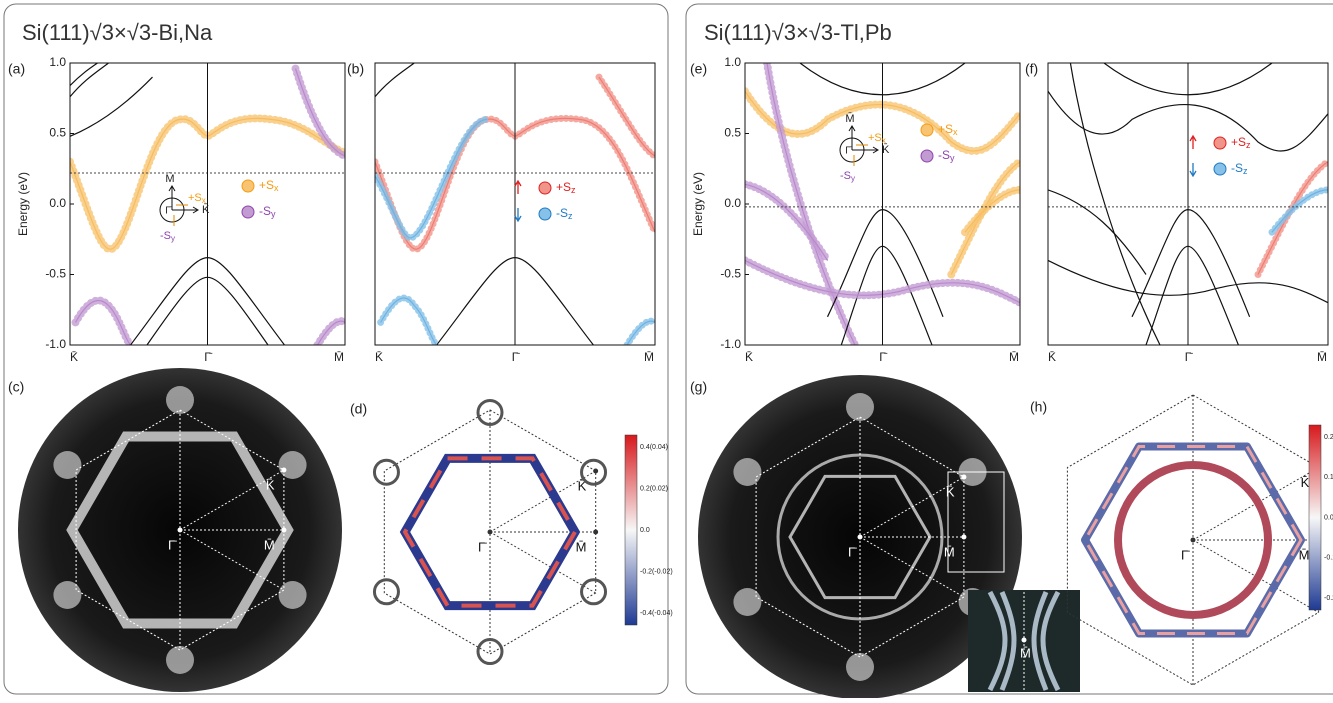 The height and width of the screenshot is (703, 1333). What do you see at coordinates (654, 447) in the screenshot?
I see `colorbar-label: 0.4(0.04)` at bounding box center [654, 447].